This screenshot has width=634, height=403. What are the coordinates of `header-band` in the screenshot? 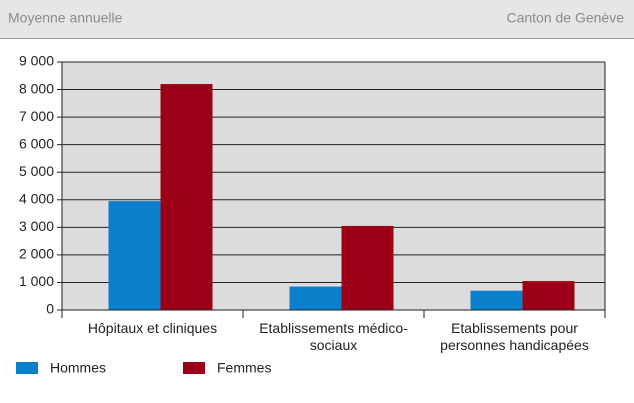 It's located at (317, 19).